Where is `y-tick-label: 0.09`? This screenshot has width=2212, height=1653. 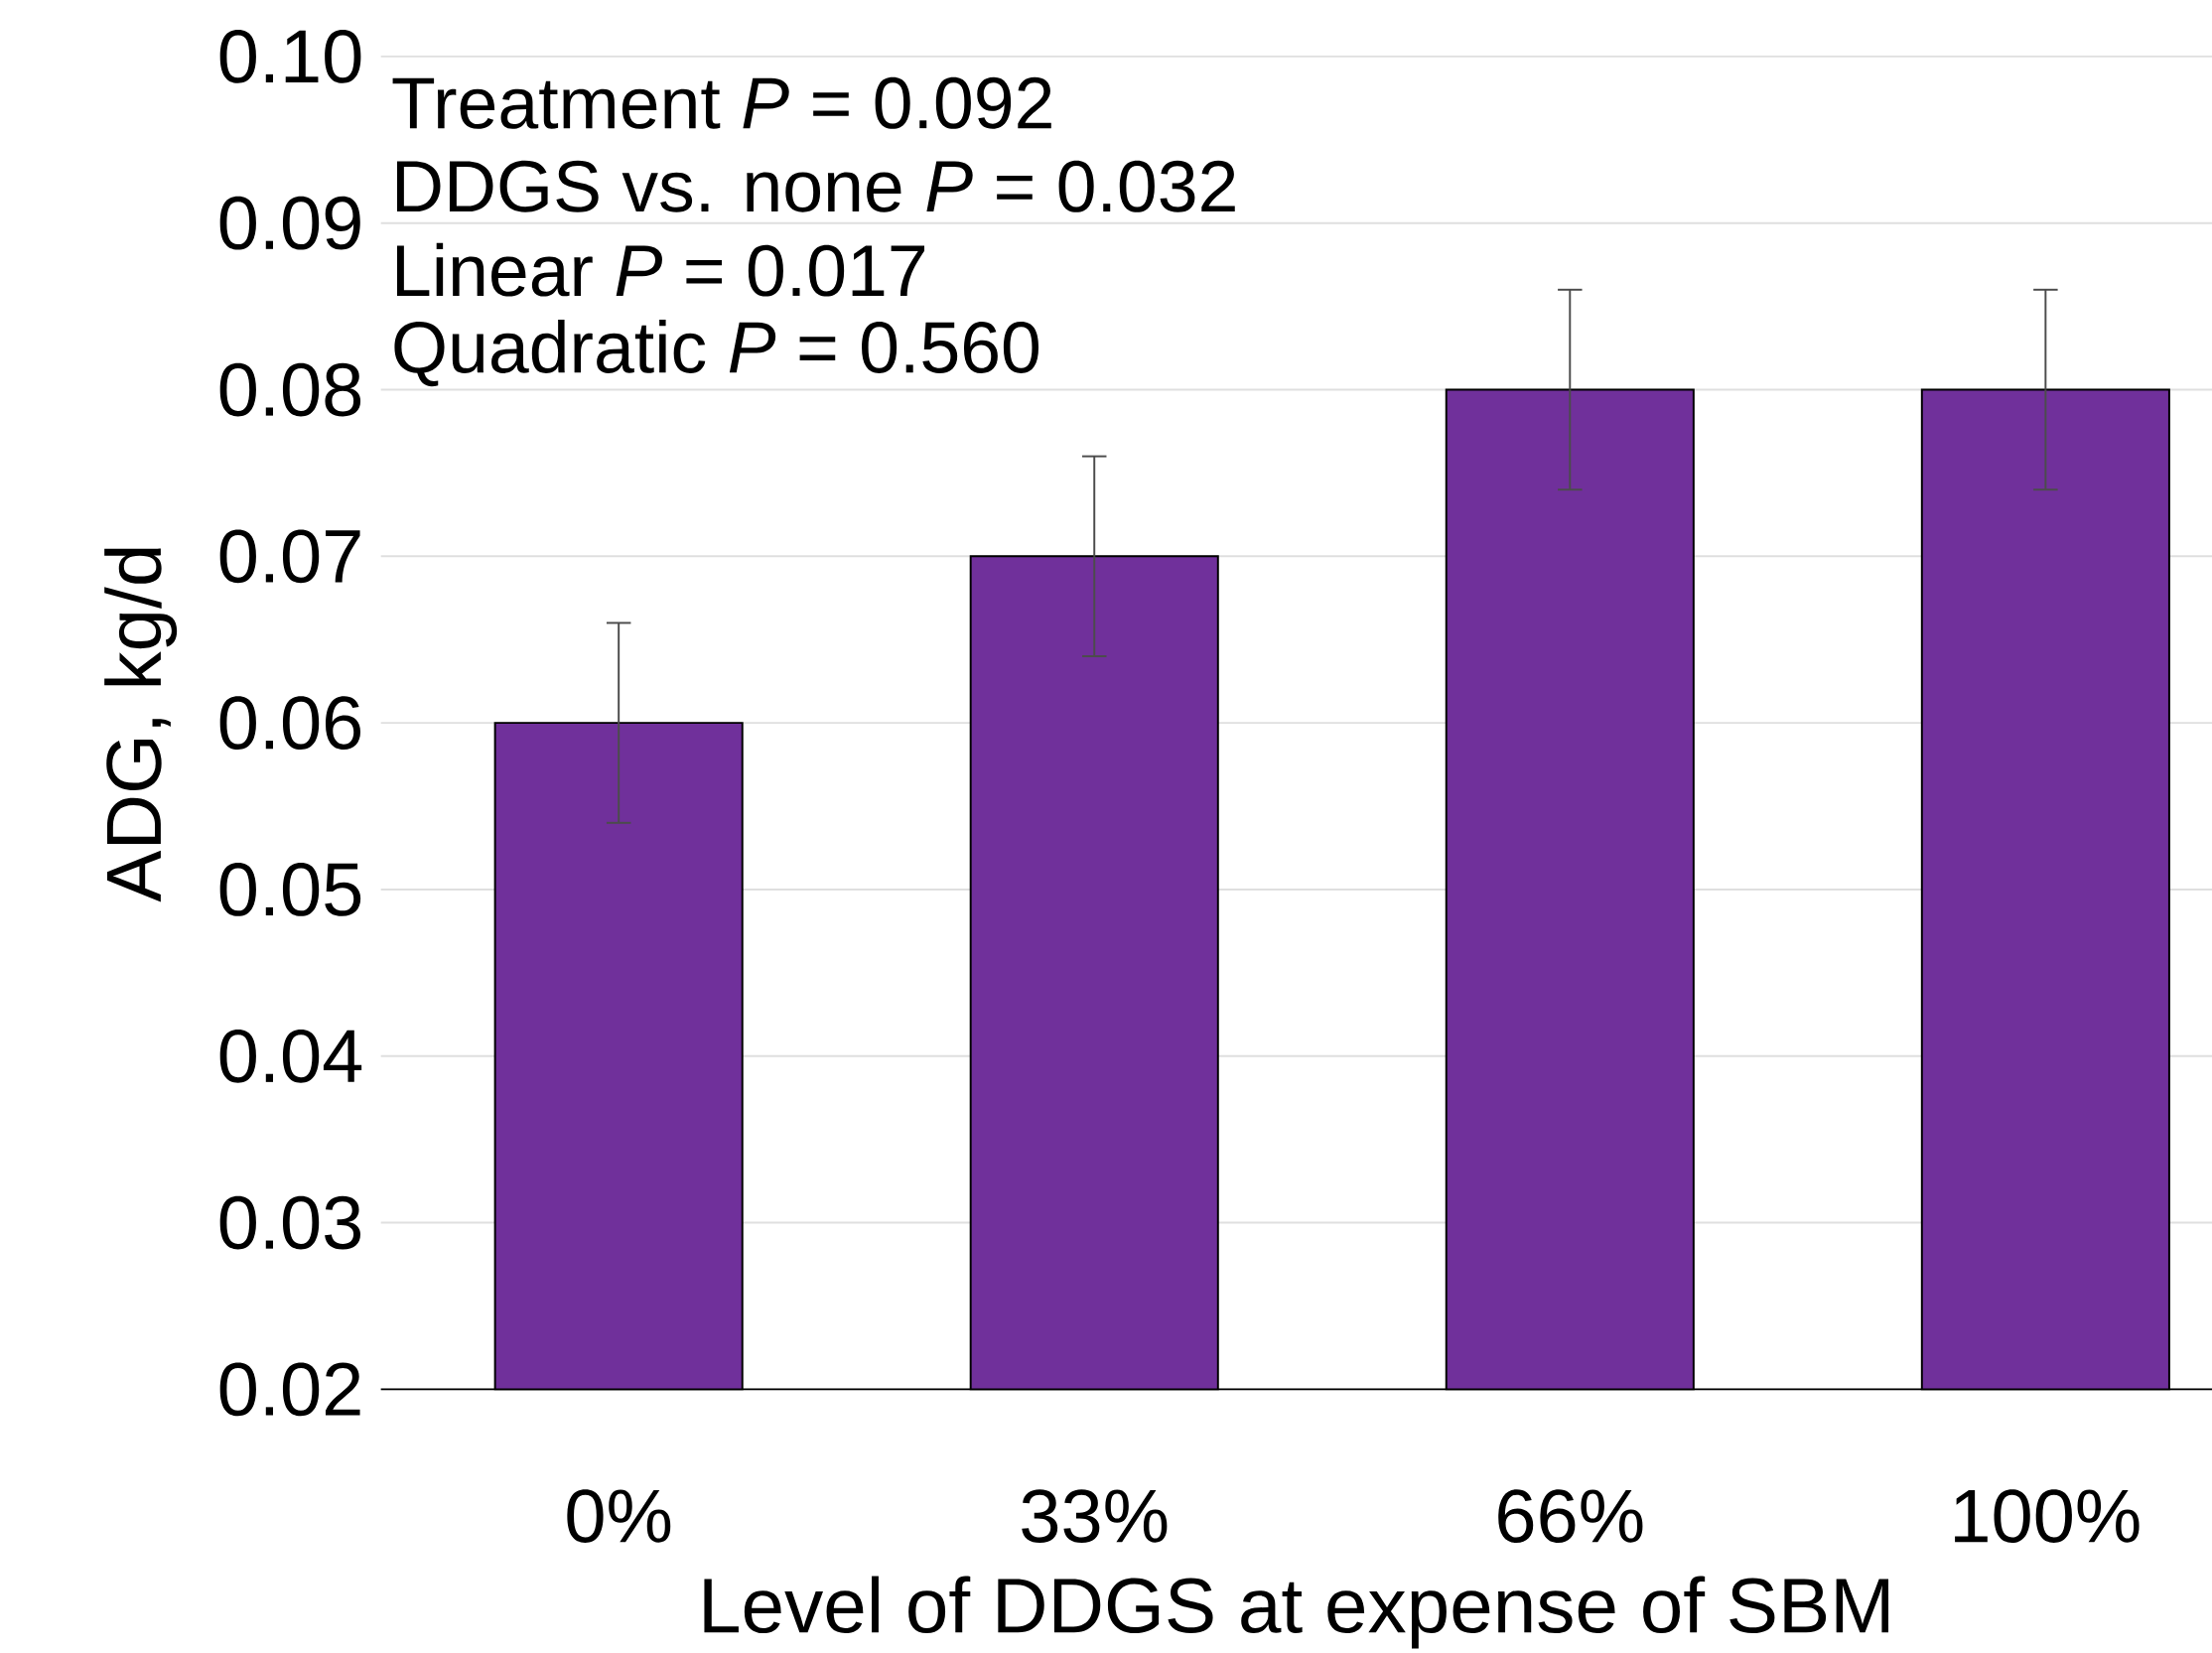 y-tick-label: 0.09 is located at coordinates (289, 223).